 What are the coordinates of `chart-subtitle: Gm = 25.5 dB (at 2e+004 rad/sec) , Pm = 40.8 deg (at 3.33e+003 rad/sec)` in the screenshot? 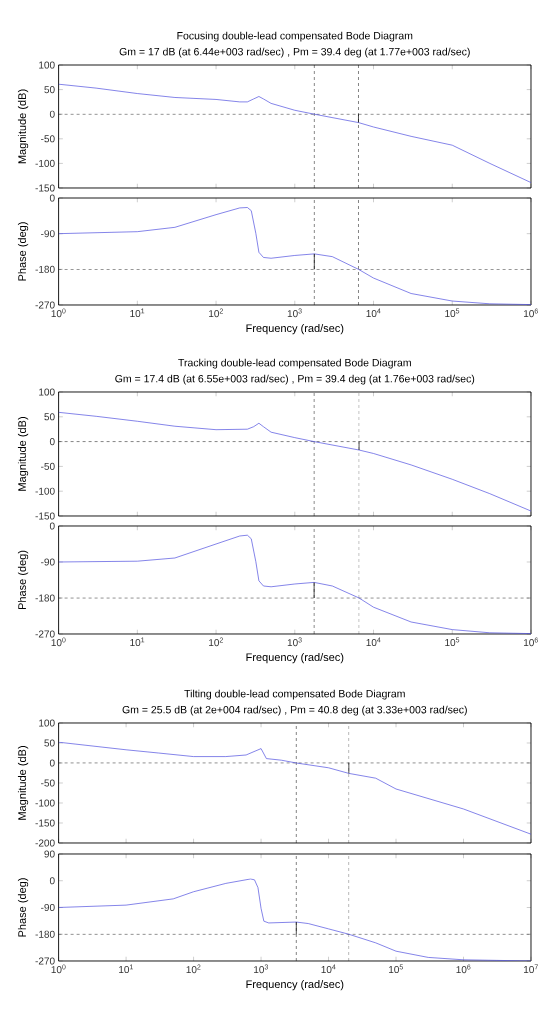 It's located at (294, 710).